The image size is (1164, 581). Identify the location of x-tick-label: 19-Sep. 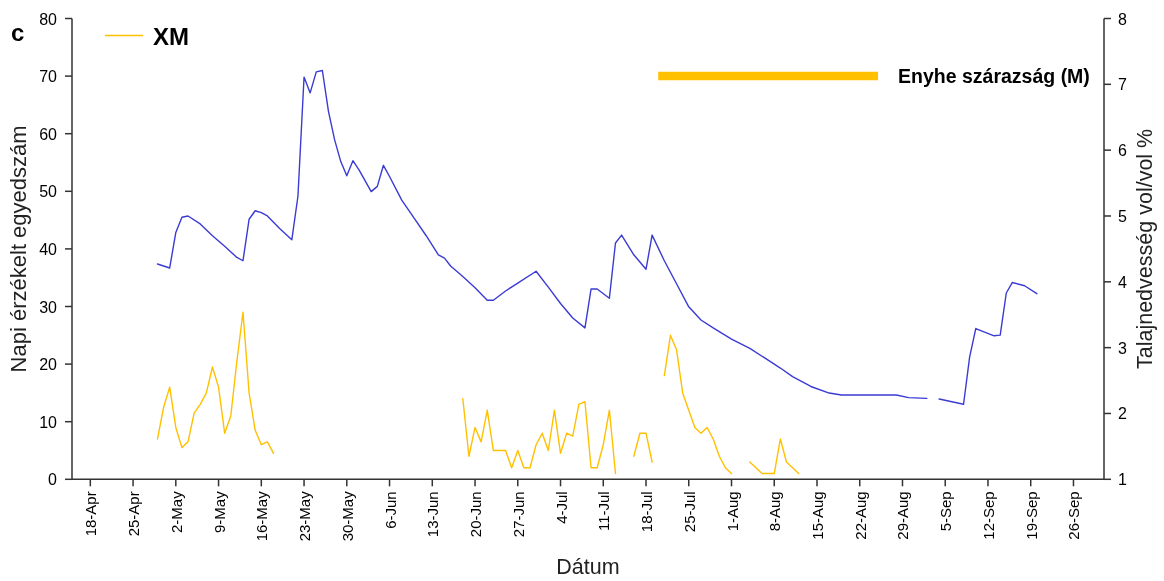
(1031, 515).